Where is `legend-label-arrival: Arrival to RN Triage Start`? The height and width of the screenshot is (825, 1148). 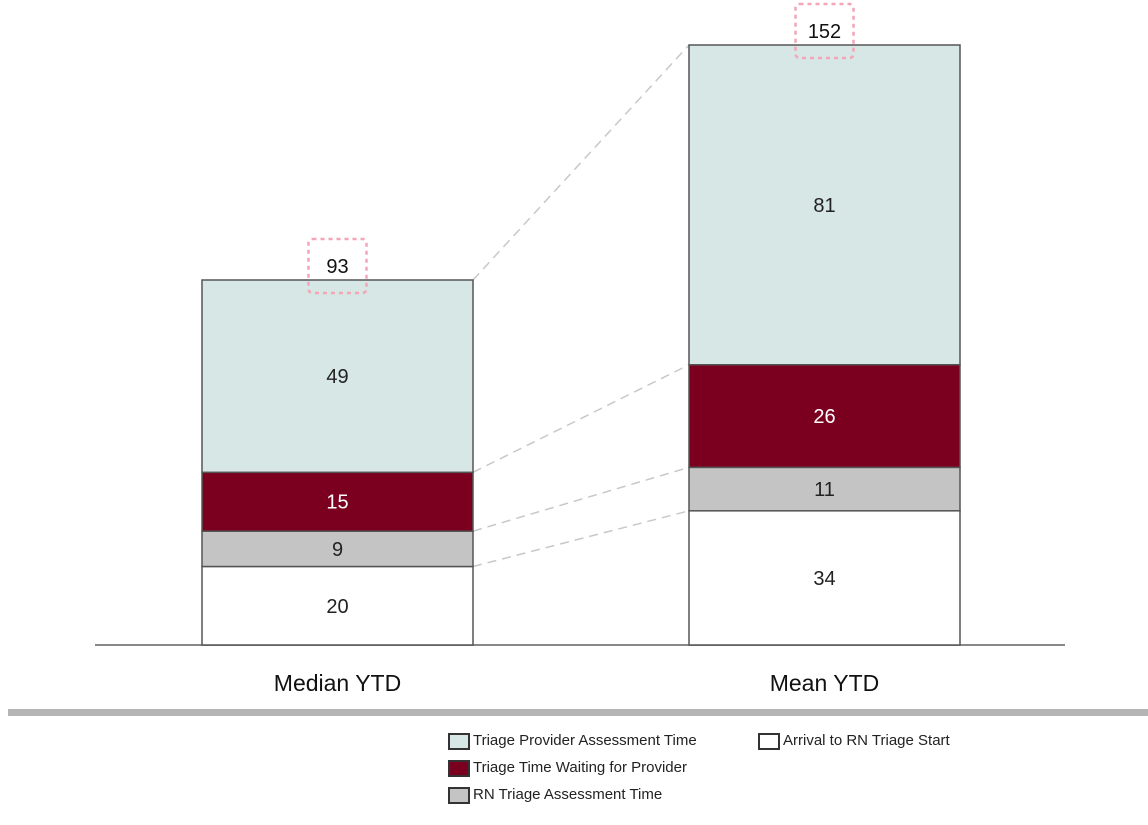
legend-label-arrival: Arrival to RN Triage Start is located at coordinates (866, 740).